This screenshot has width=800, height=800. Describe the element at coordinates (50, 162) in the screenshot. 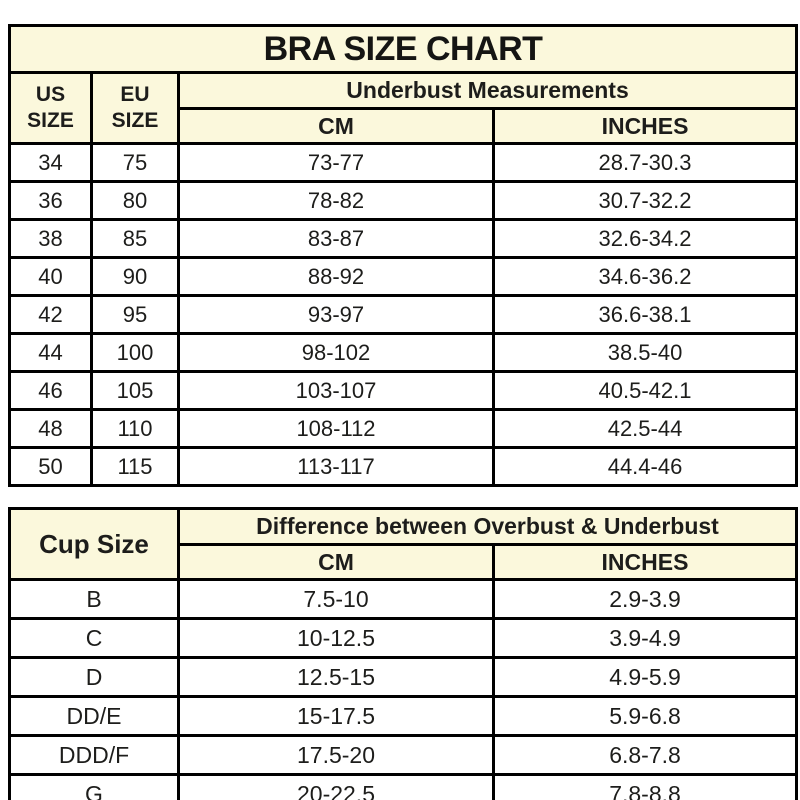

I see `us-size-cell: 34` at that location.